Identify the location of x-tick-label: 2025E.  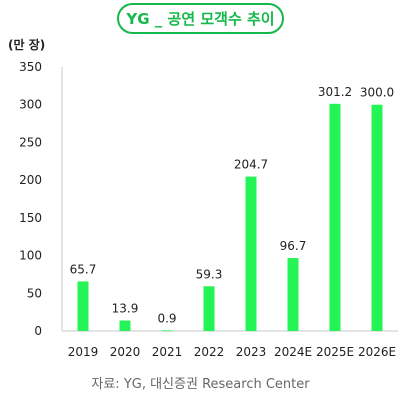
(335, 352).